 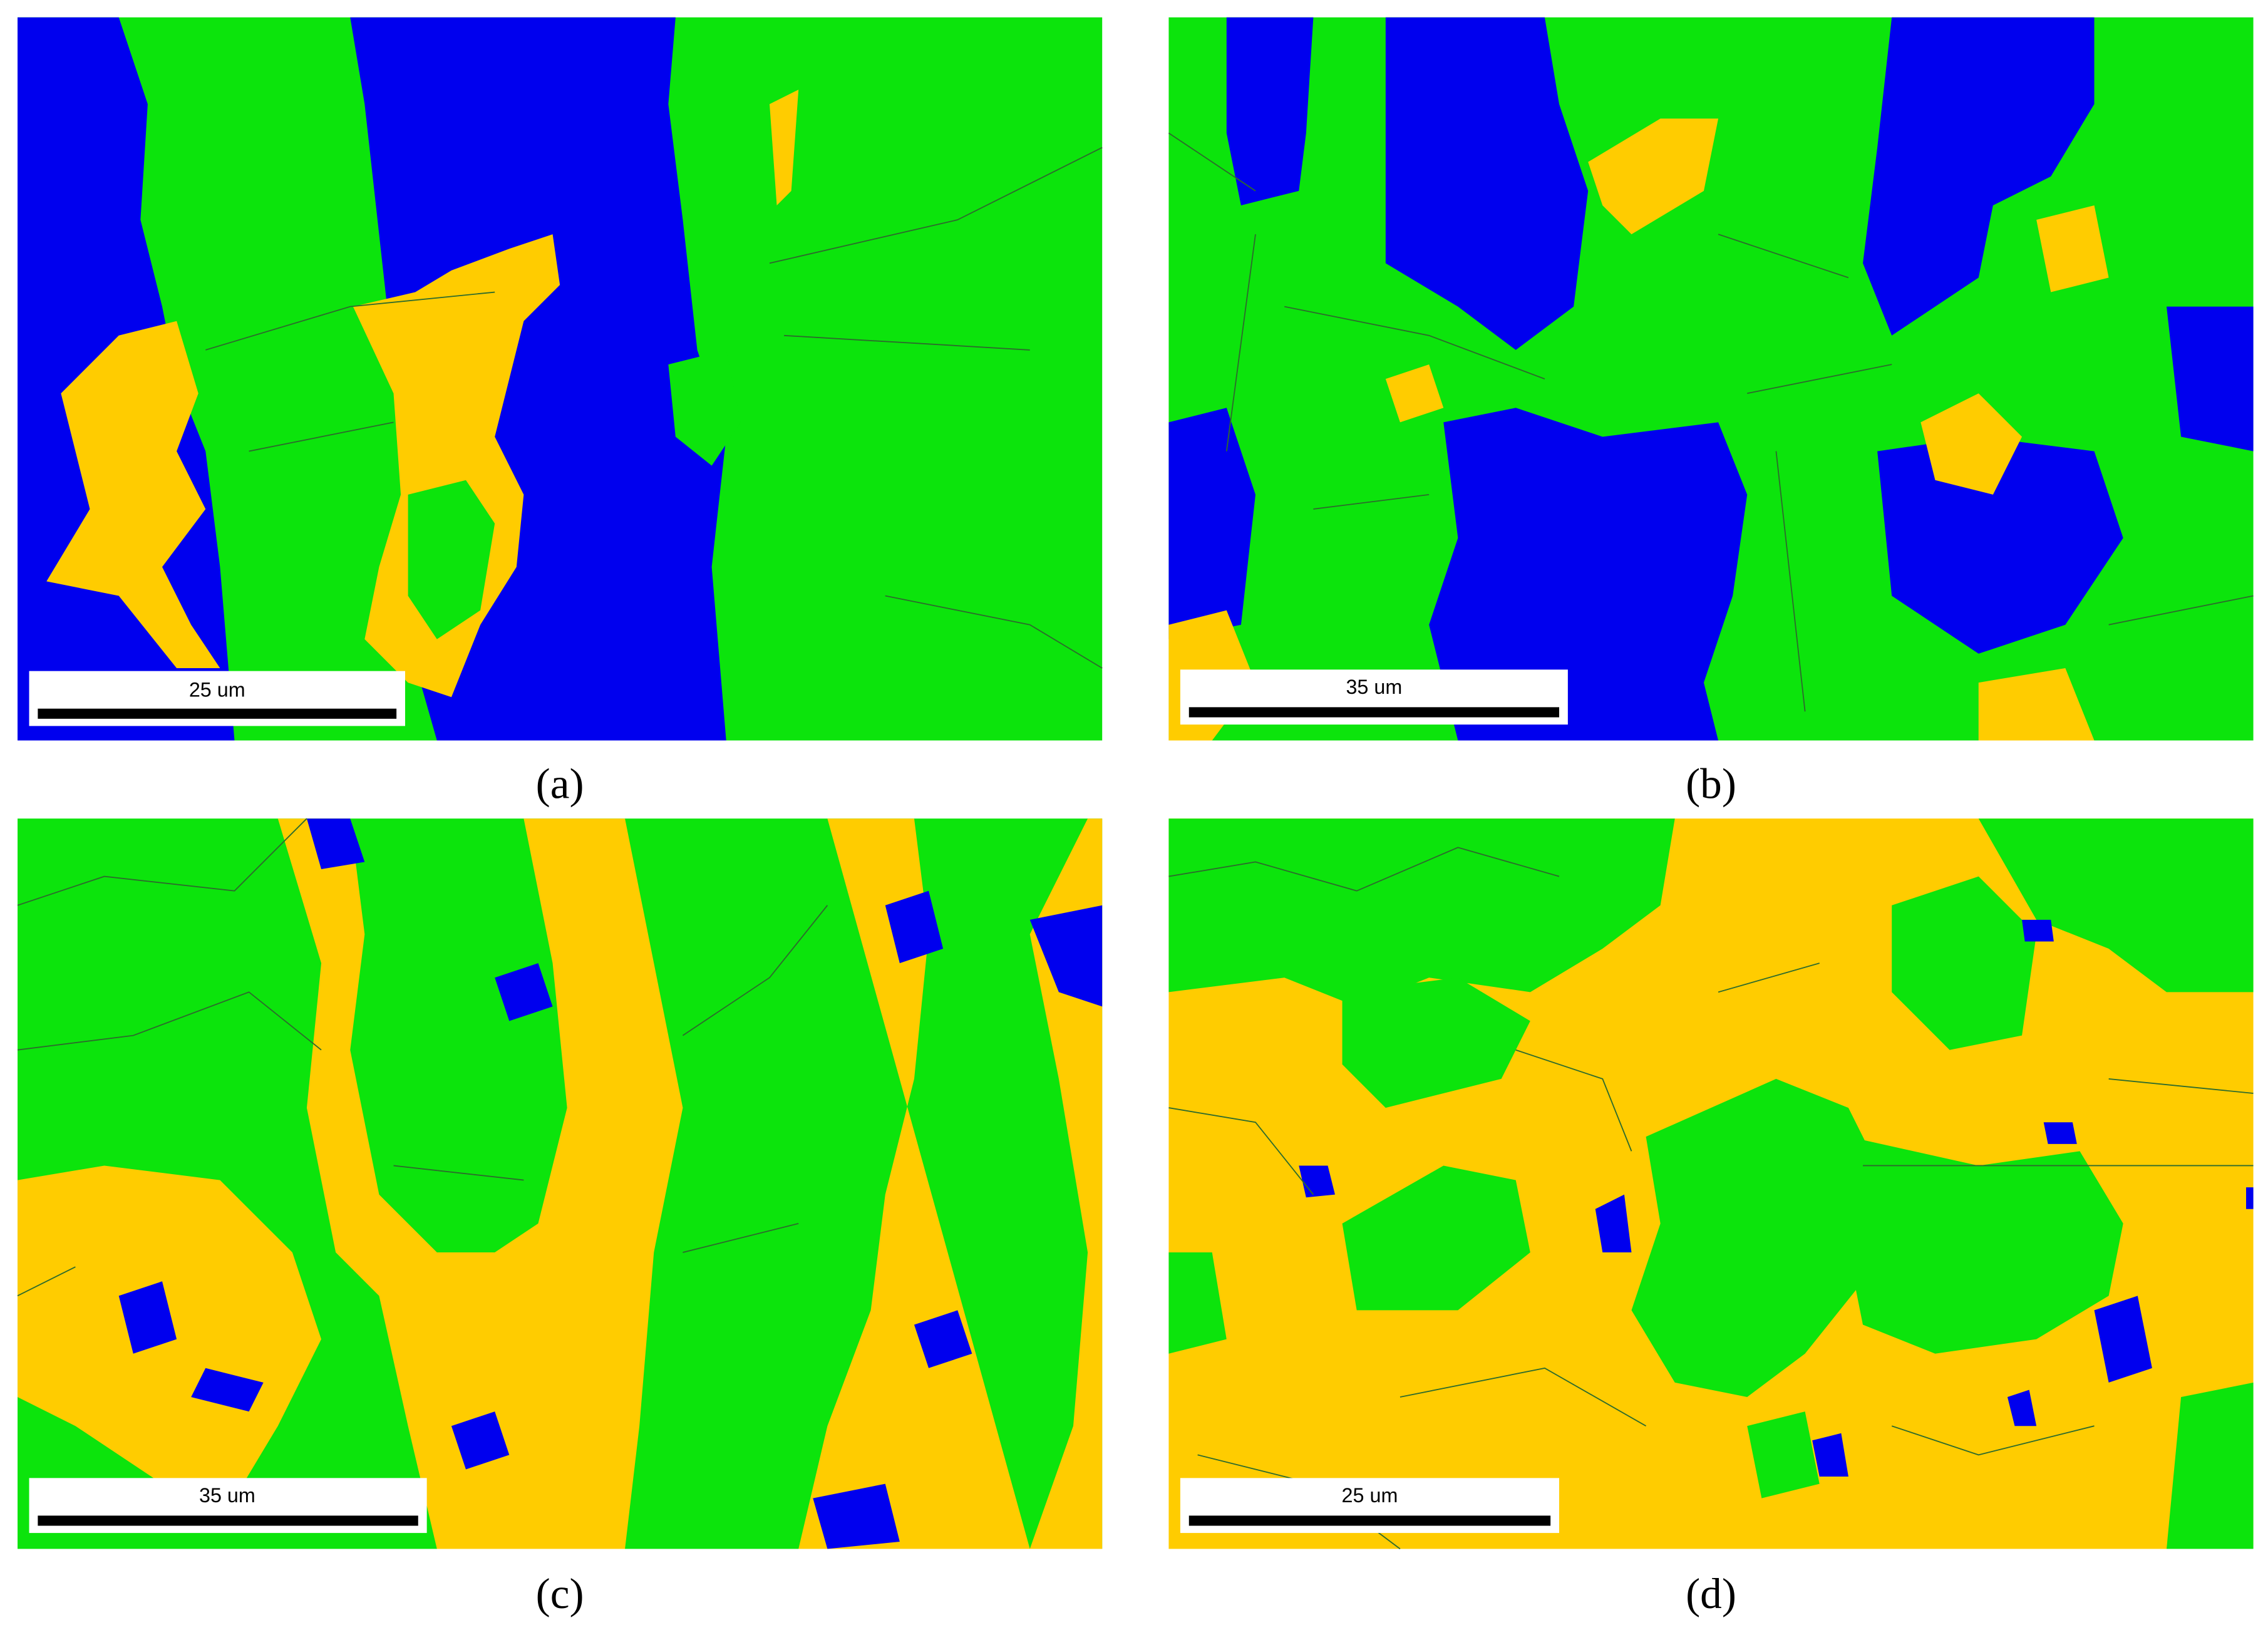 What do you see at coordinates (1711, 1593) in the screenshot?
I see `panel-caption: (d)` at bounding box center [1711, 1593].